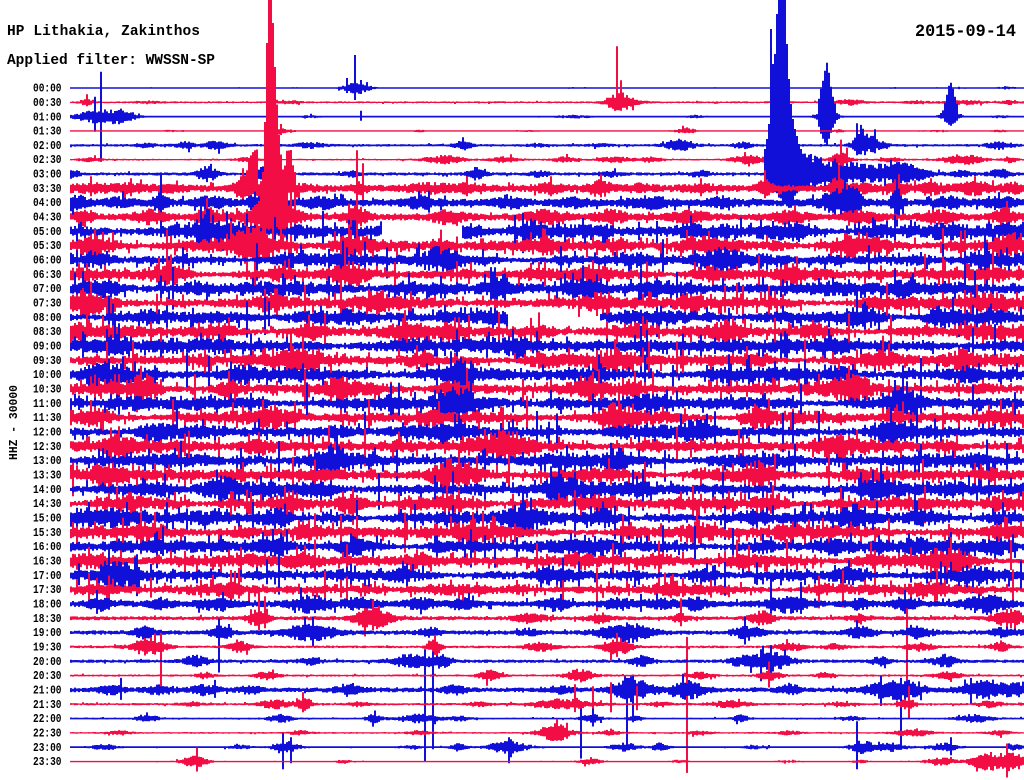 Image resolution: width=1024 pixels, height=780 pixels. I want to click on svg-text: 01:00, so click(47, 117).